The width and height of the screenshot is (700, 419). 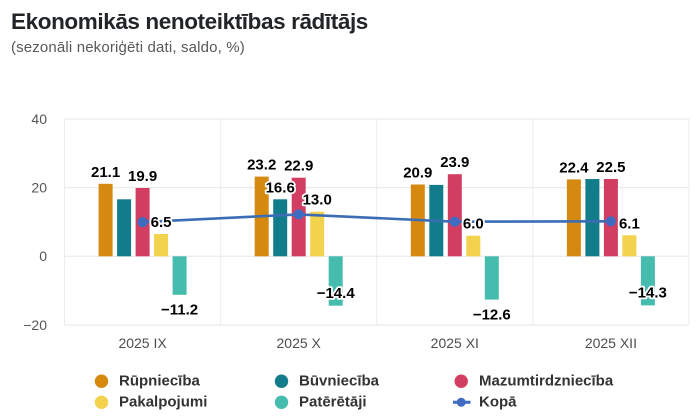 I want to click on svg-text: 6.1, so click(x=629, y=223).